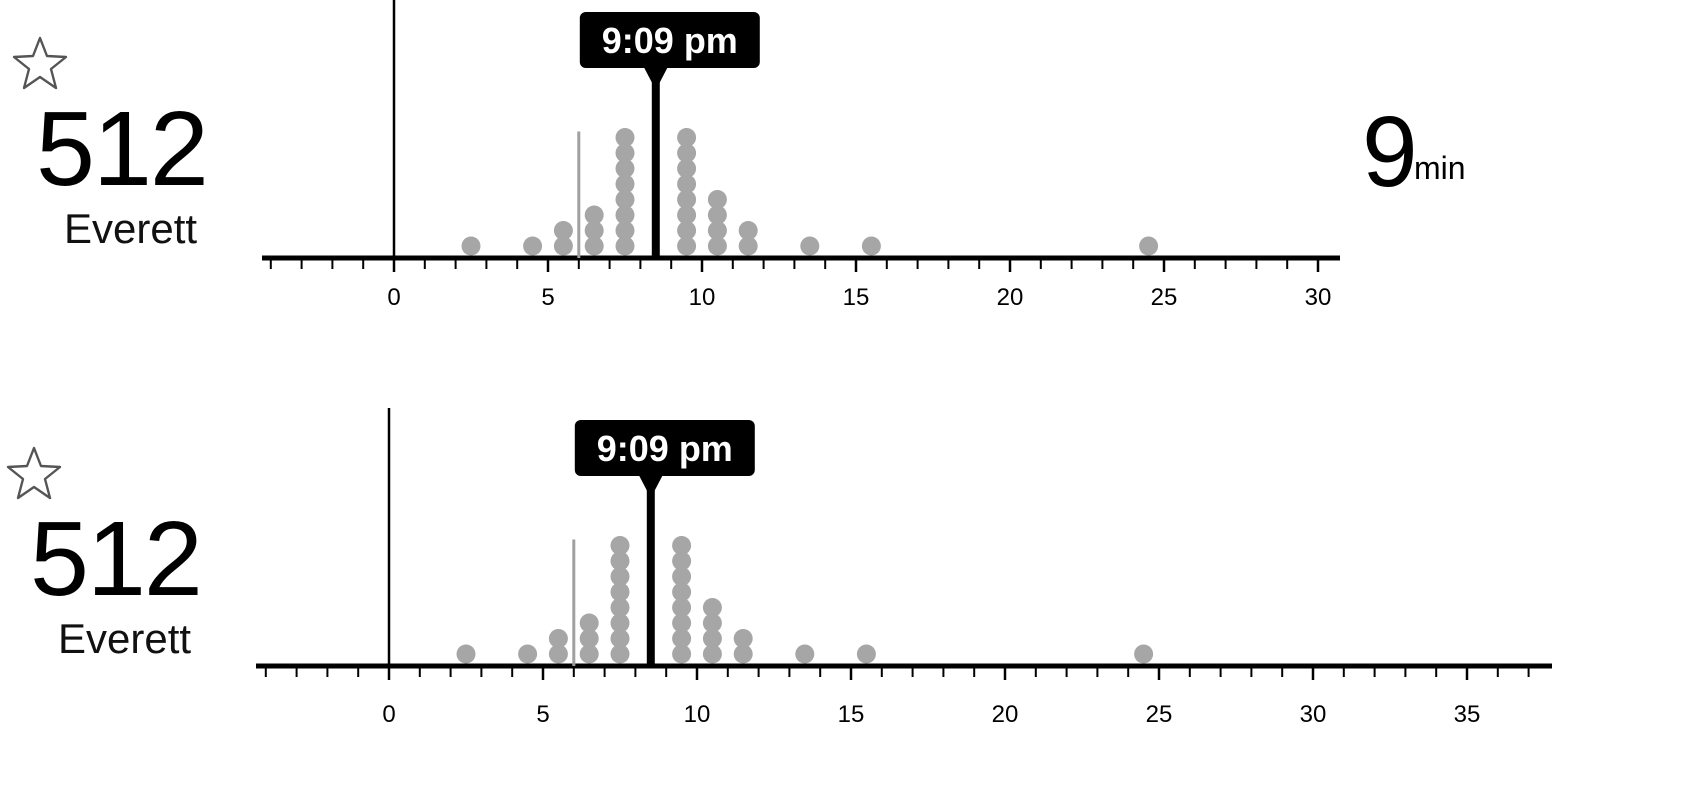  I want to click on tick-label: 35, so click(1467, 714).